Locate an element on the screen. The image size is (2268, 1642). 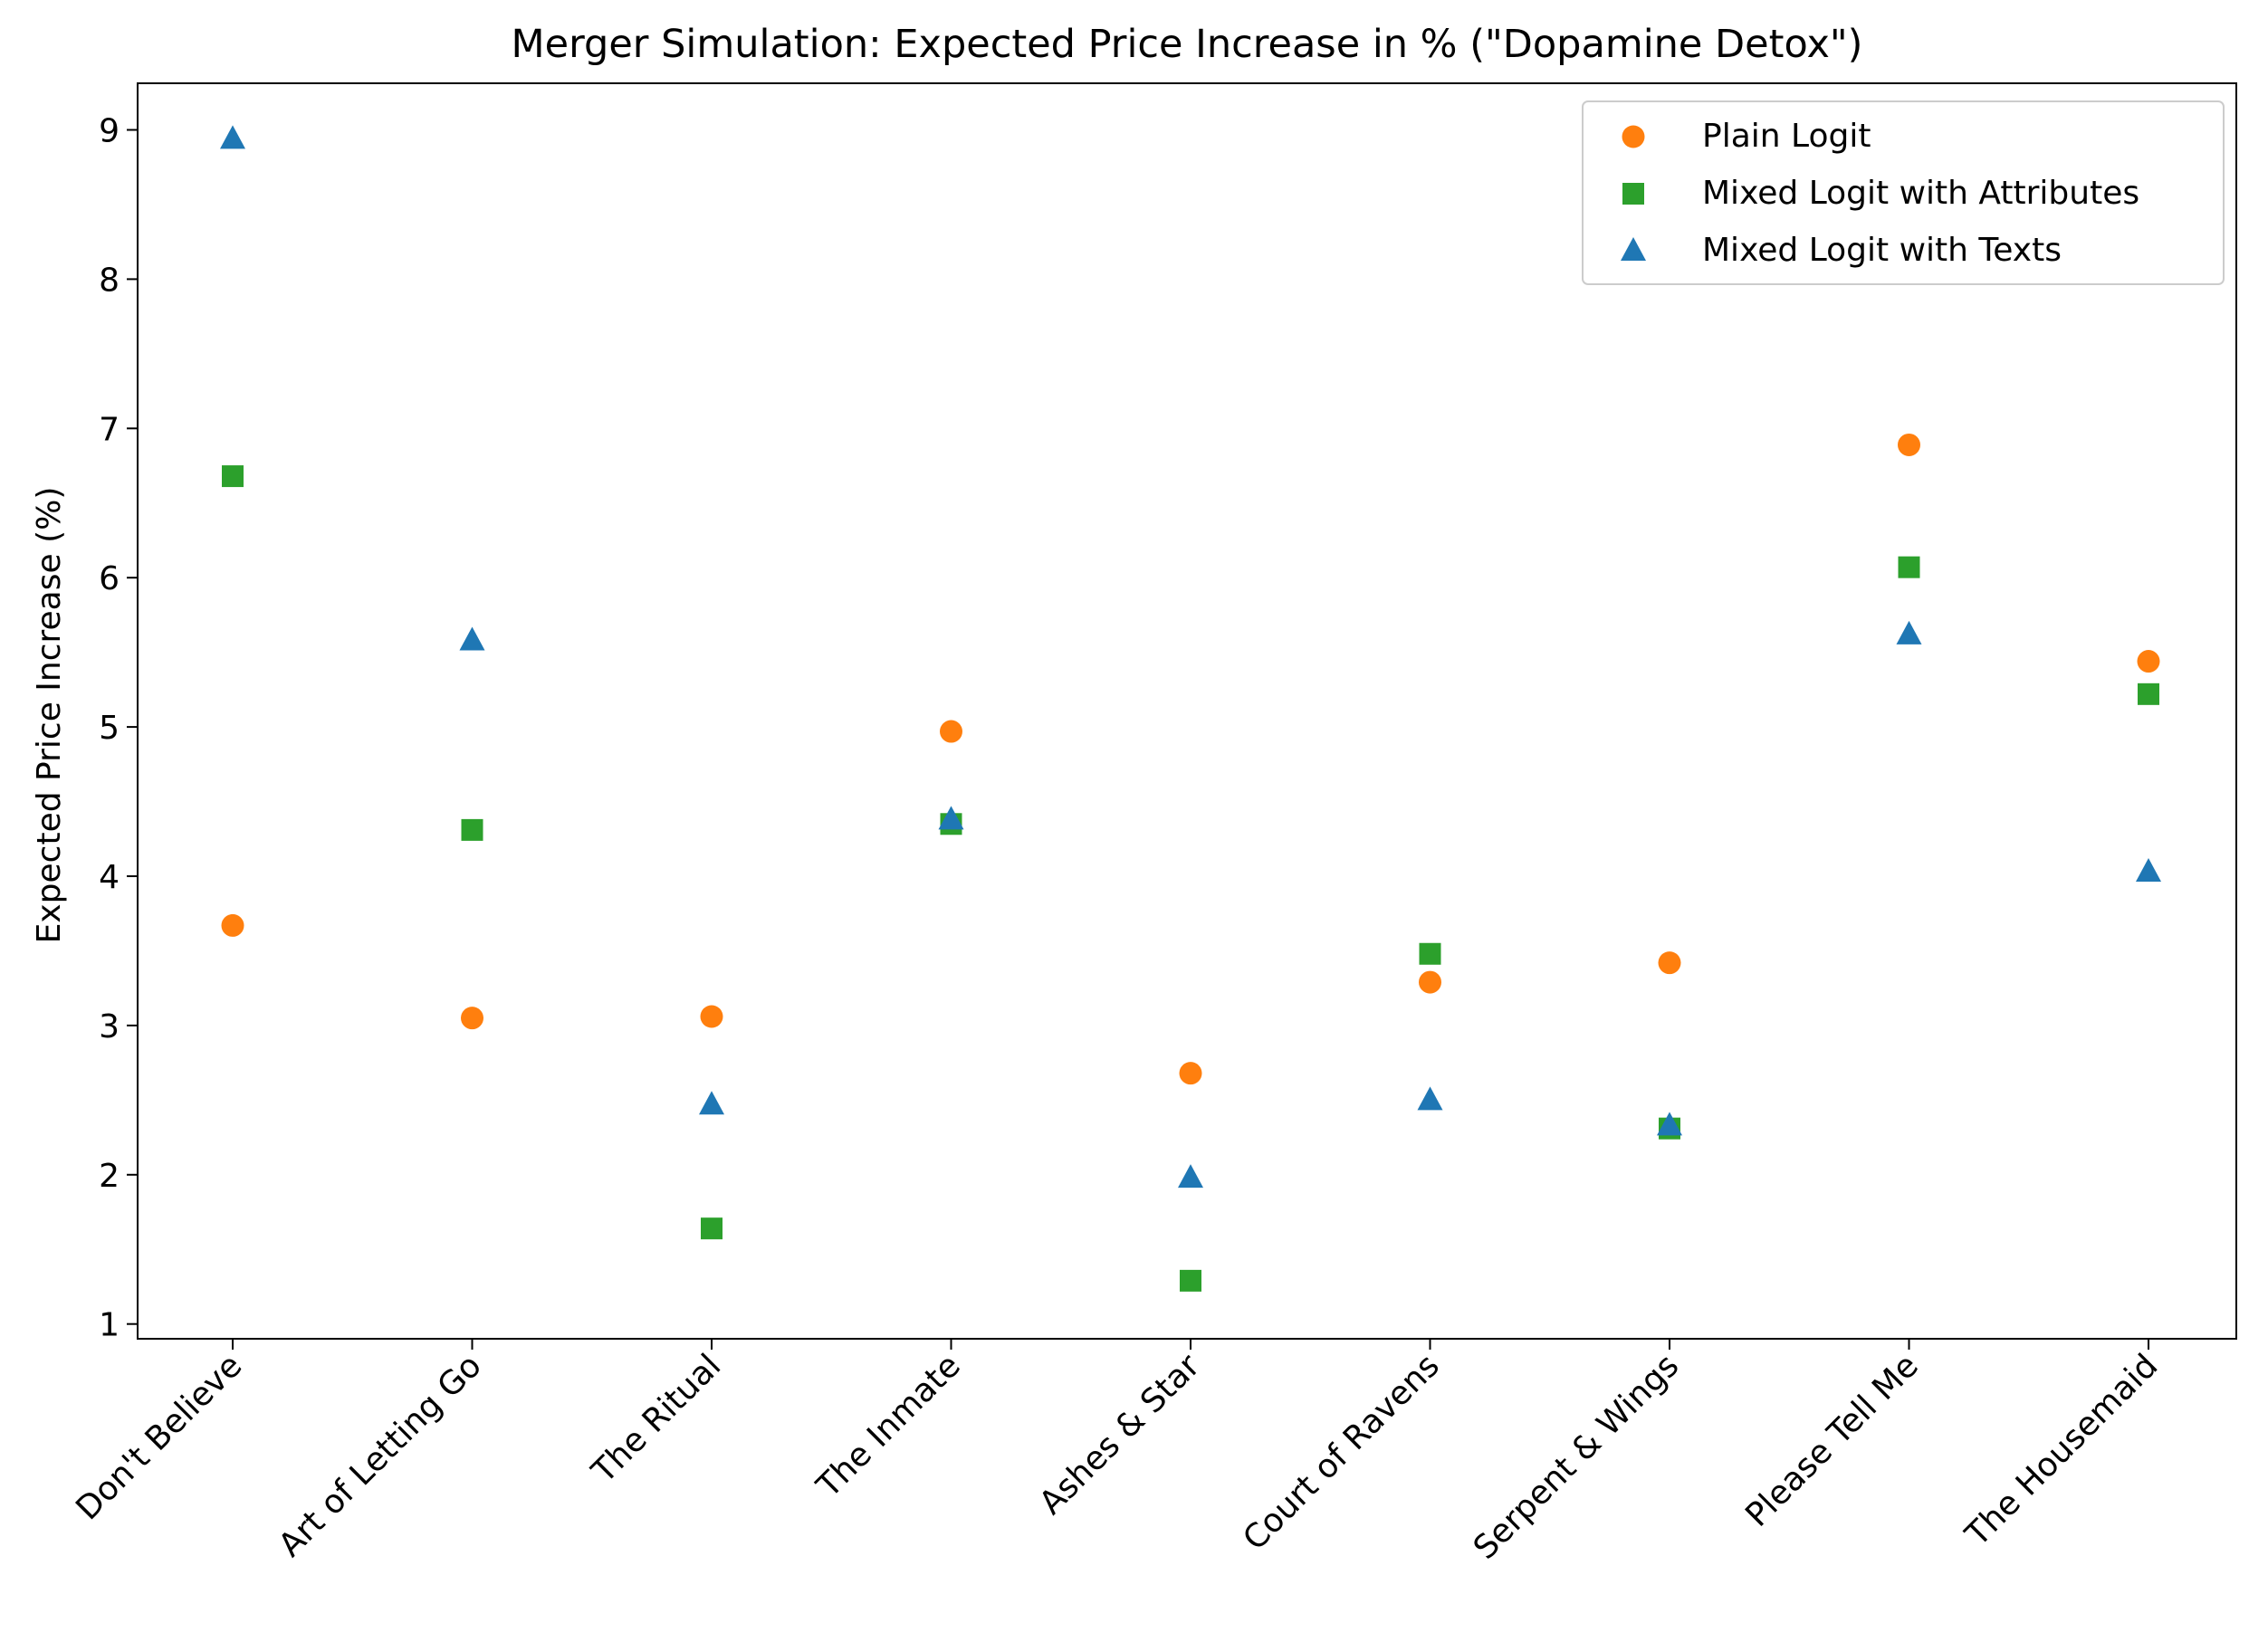
x-tick-label: Ashes & Star is located at coordinates (1119, 1434).